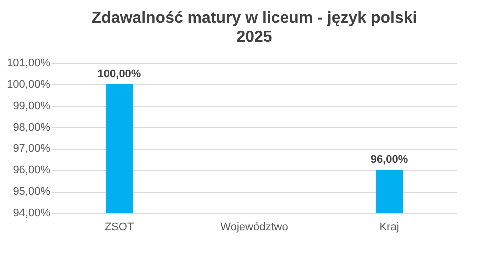 The image size is (481, 278). I want to click on chart-subtitle: 2025, so click(254, 37).